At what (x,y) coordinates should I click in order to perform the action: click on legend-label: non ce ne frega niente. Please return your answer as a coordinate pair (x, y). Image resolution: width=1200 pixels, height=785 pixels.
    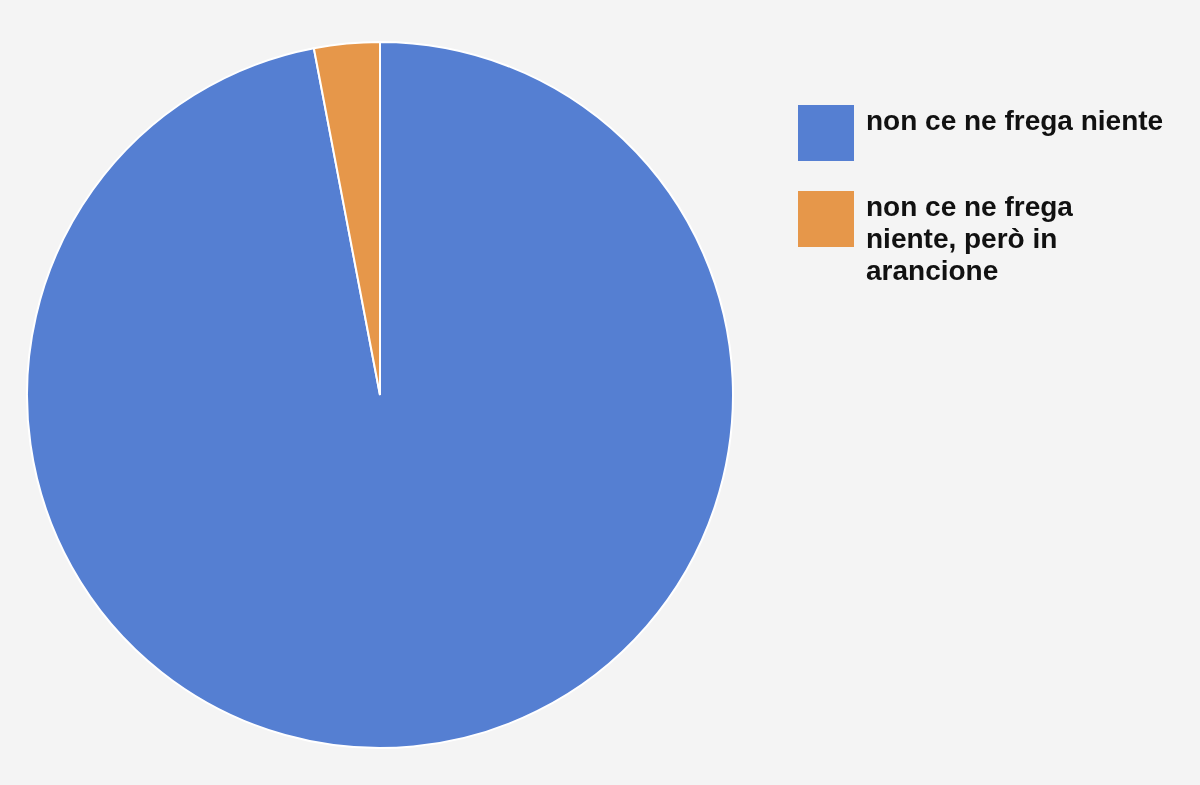
    Looking at the image, I should click on (1015, 121).